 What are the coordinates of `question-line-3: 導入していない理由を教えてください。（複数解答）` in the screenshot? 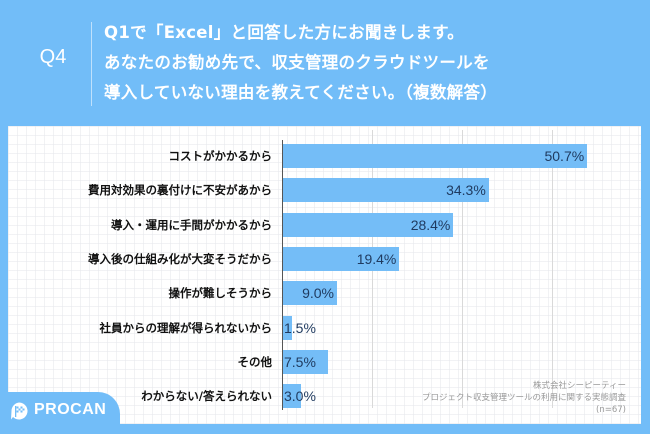 It's located at (301, 92).